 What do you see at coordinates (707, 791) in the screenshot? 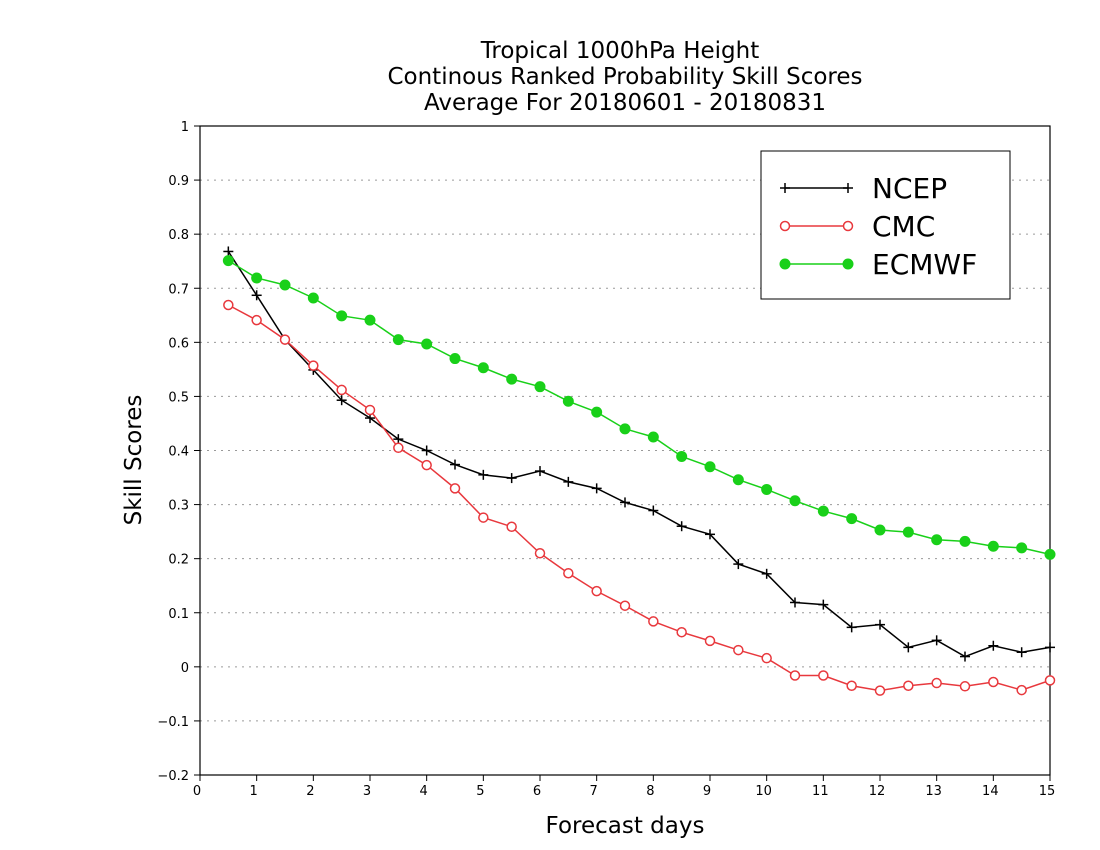
I see `x-tick-label: 9` at bounding box center [707, 791].